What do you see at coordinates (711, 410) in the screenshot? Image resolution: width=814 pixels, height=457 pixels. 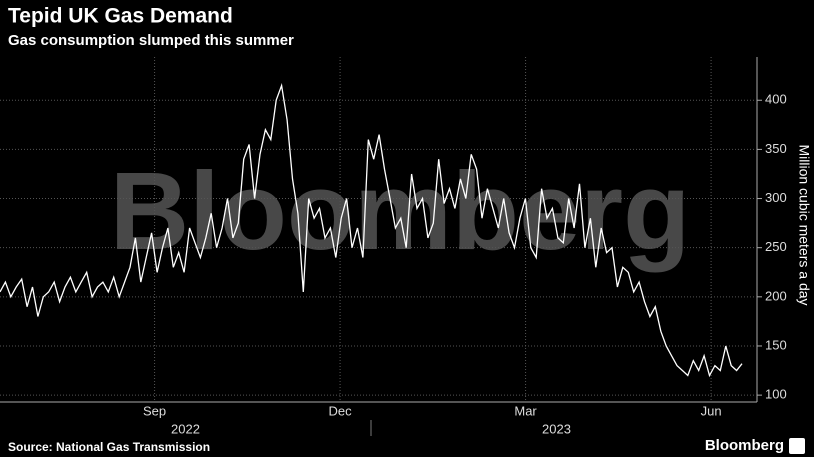 I see `x-tick-label: Jun` at bounding box center [711, 410].